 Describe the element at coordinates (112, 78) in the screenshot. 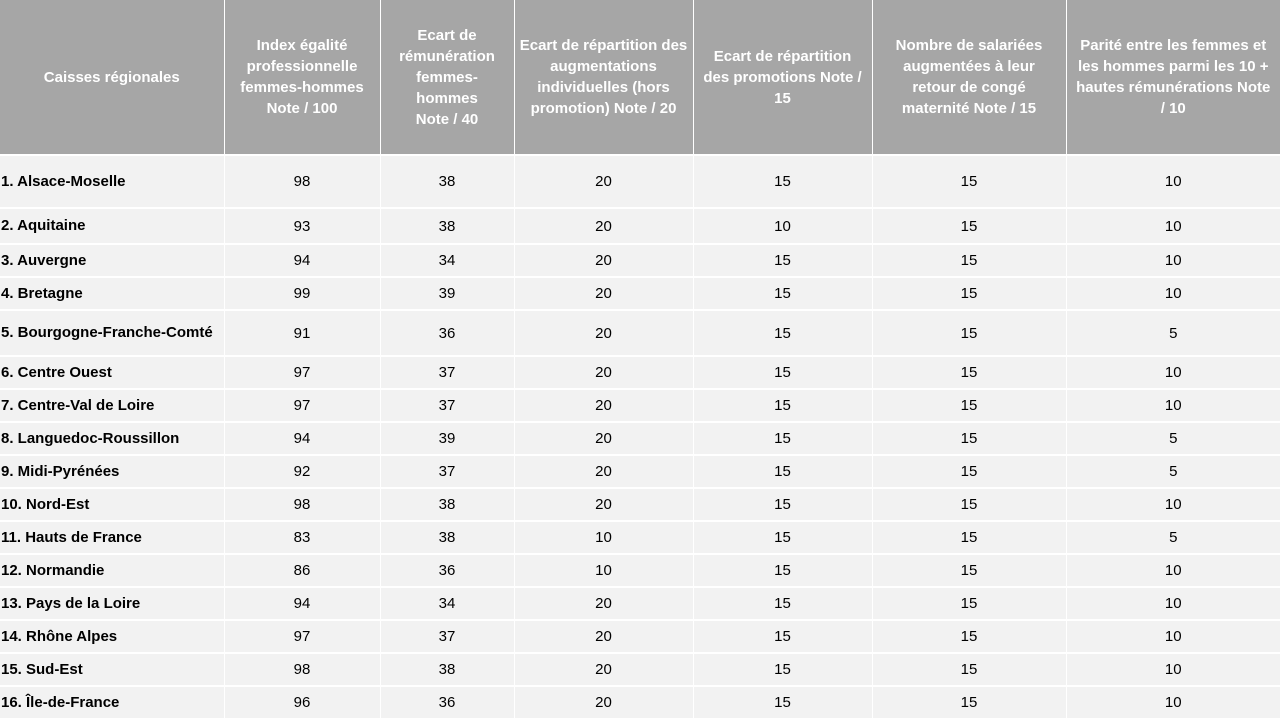

I see `header-caisses-regionales: Caisses régionales` at that location.